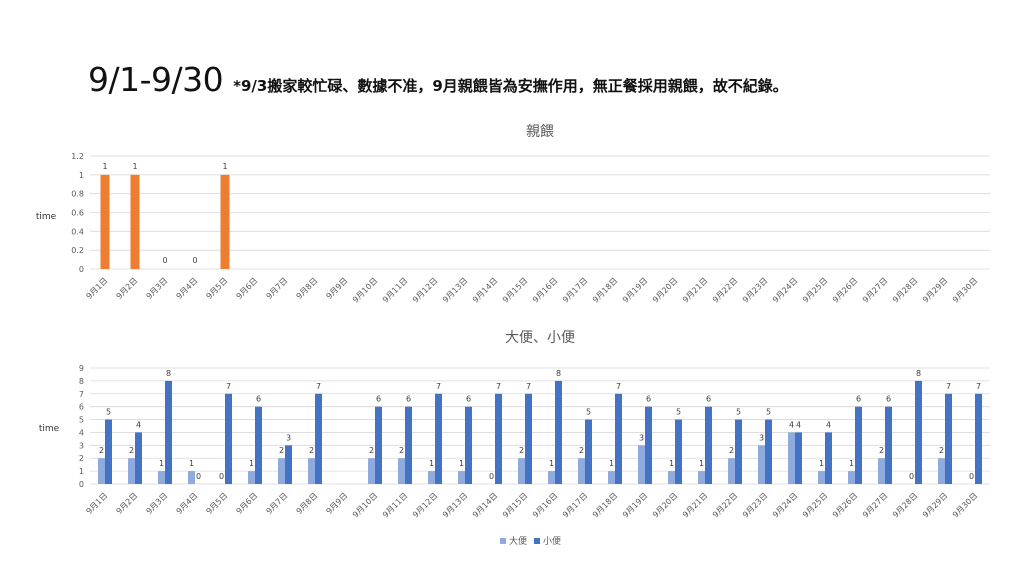  What do you see at coordinates (157, 288) in the screenshot?
I see `x-tick-label: 9月3日` at bounding box center [157, 288].